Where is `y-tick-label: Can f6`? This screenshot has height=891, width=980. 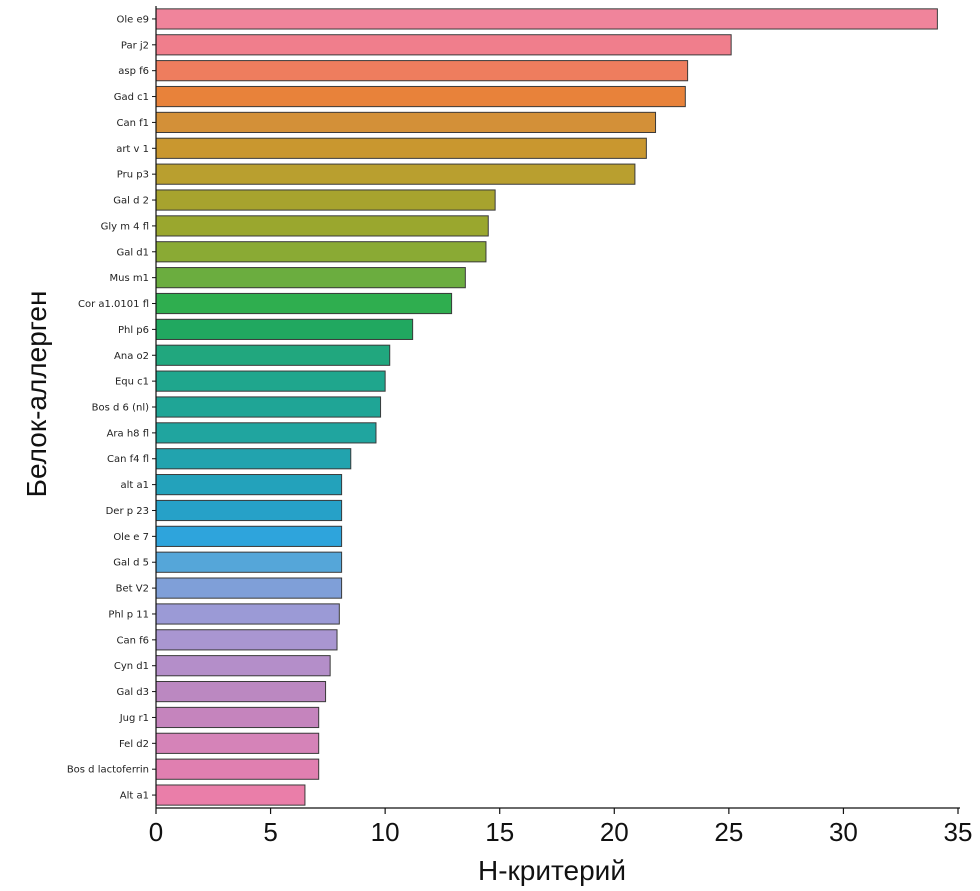
y-tick-label: Can f6 is located at coordinates (132, 640).